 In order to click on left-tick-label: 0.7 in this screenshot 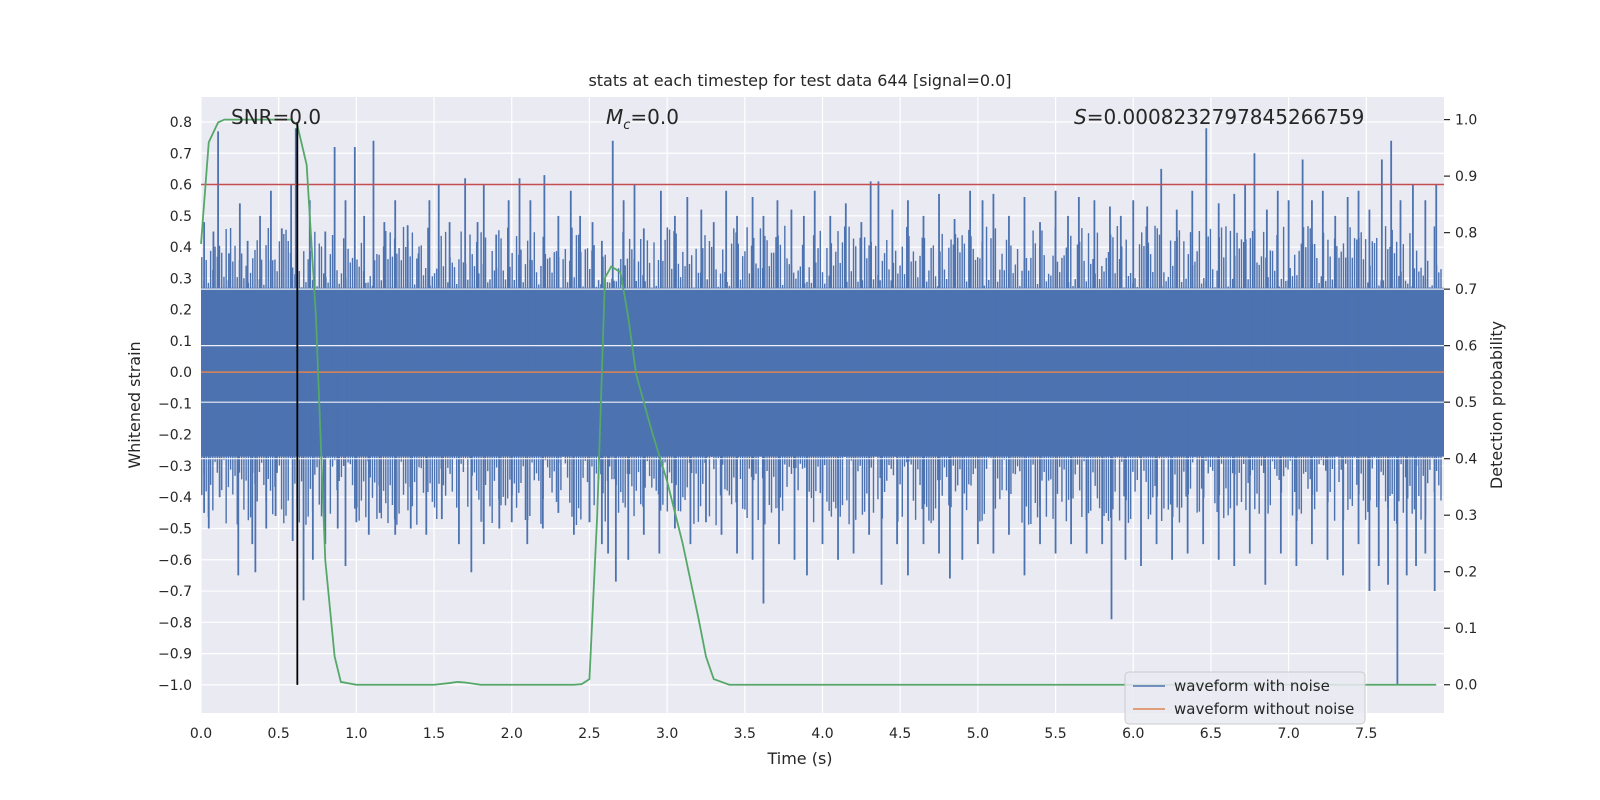, I will do `click(181, 154)`.